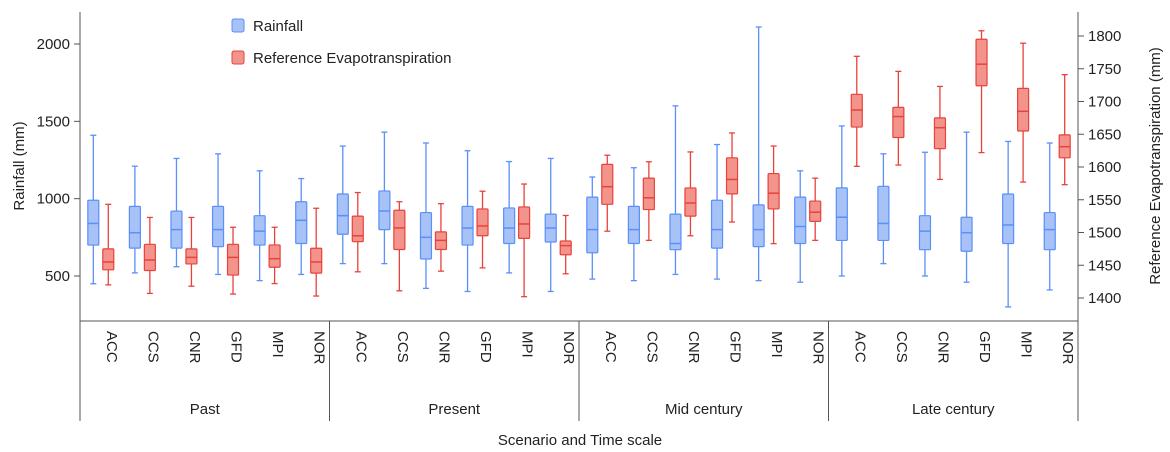  Describe the element at coordinates (1104, 200) in the screenshot. I see `y-tick-label-right: 1550` at that location.